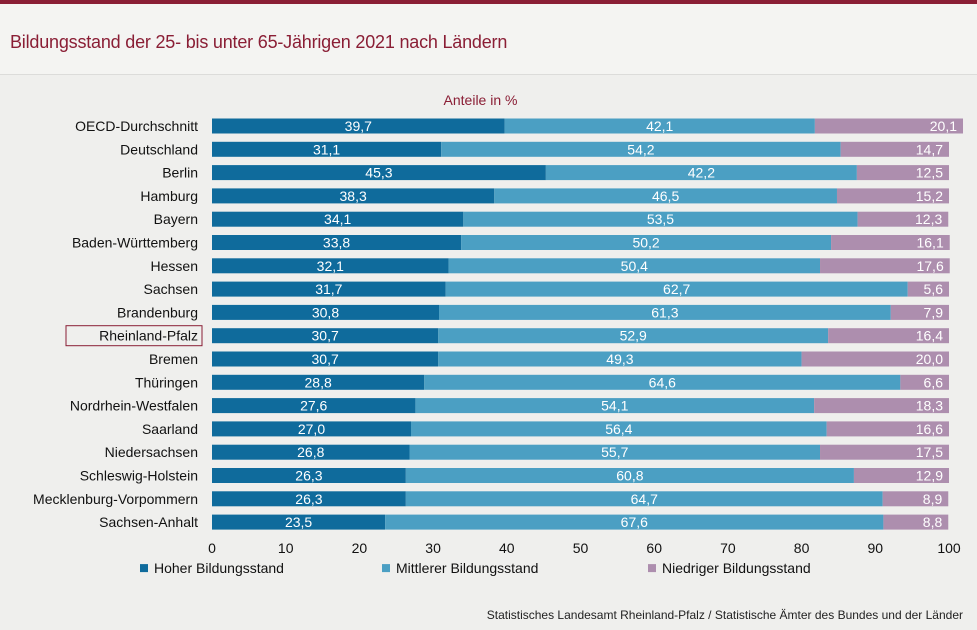  I want to click on data-label: 38,3, so click(353, 196).